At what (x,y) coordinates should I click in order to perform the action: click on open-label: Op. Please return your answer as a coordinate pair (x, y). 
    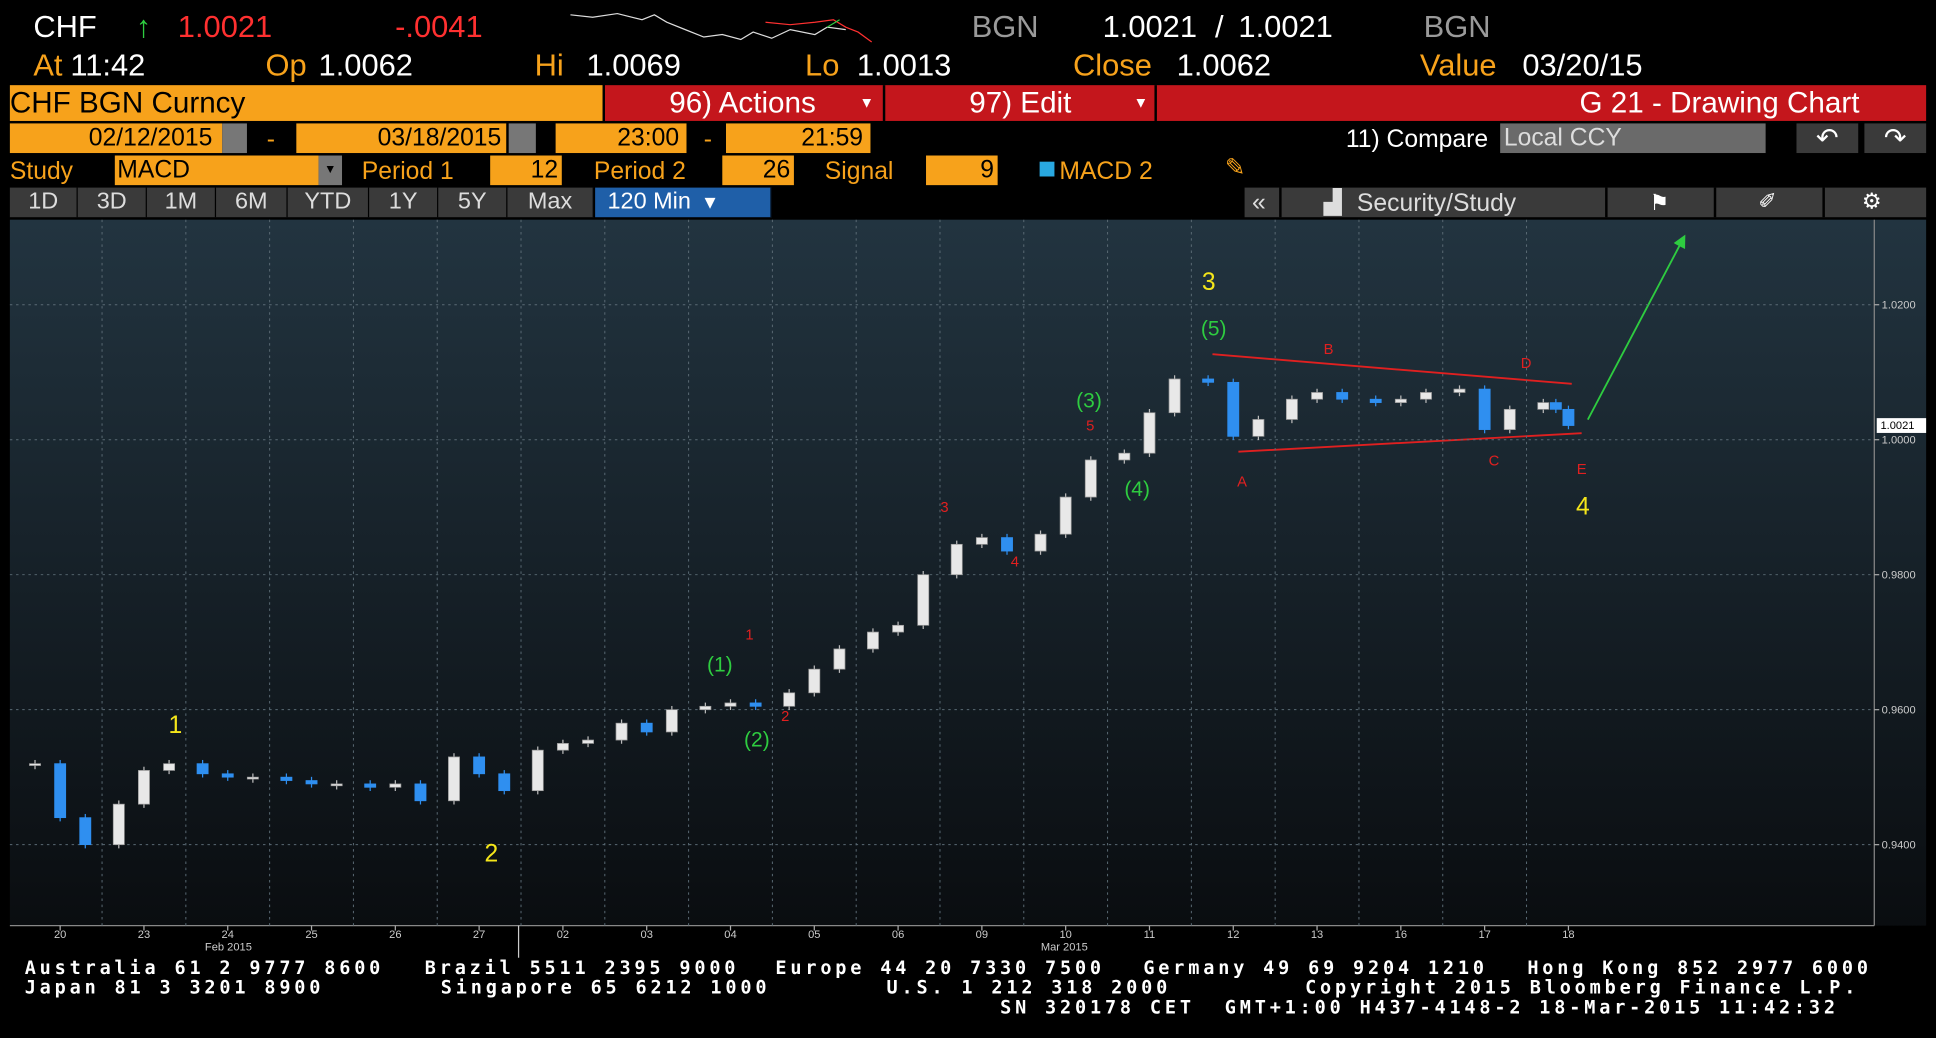
    Looking at the image, I should click on (286, 65).